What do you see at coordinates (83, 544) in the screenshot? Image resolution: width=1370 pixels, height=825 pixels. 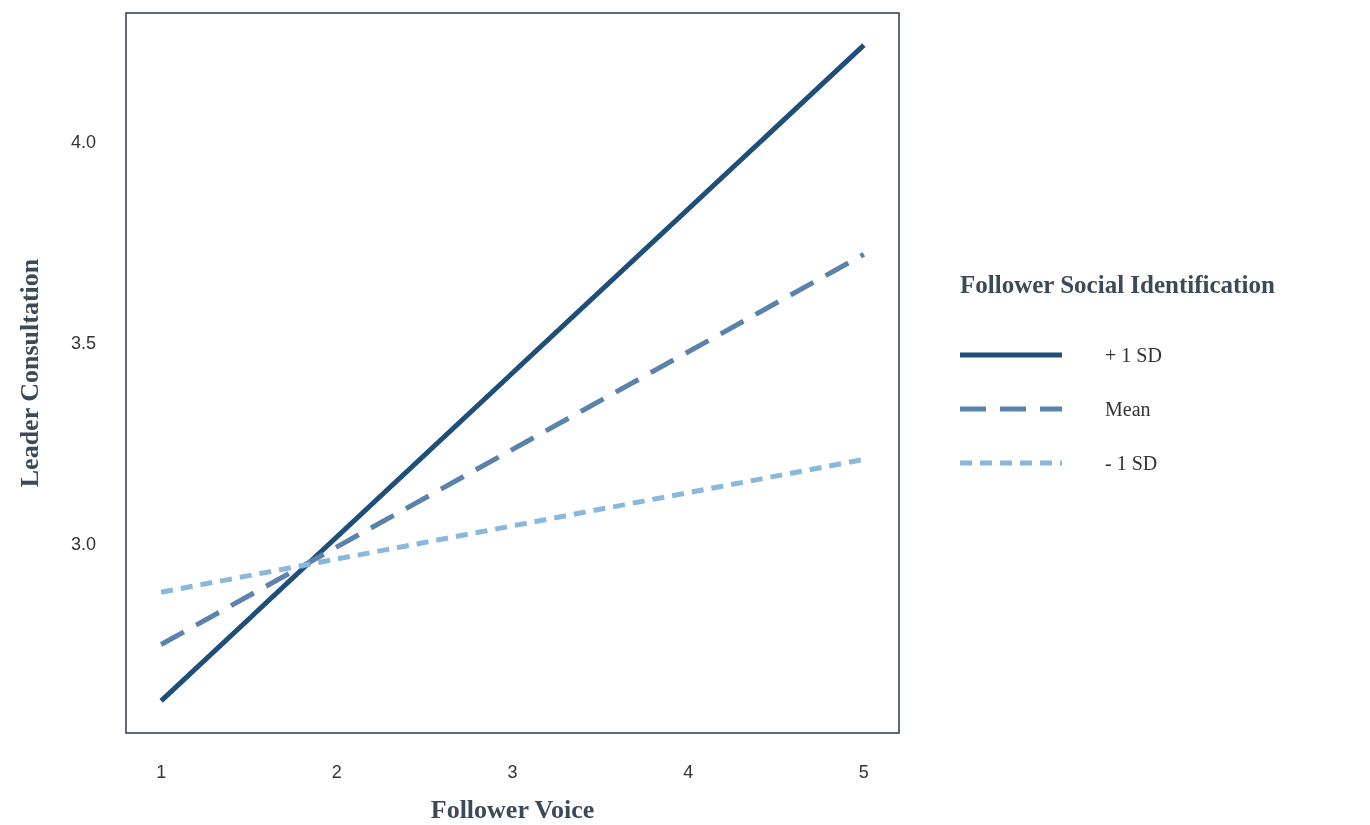 I see `y-tick-label: 3.0` at bounding box center [83, 544].